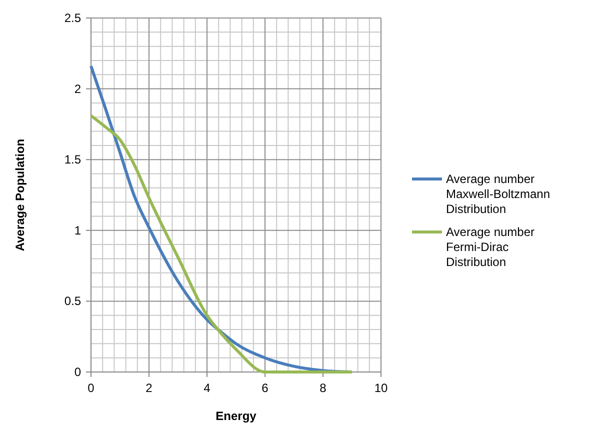 Image resolution: width=600 pixels, height=433 pixels. I want to click on legend-label: Average number Maxwell-Boltzmann Distribution, so click(498, 194).